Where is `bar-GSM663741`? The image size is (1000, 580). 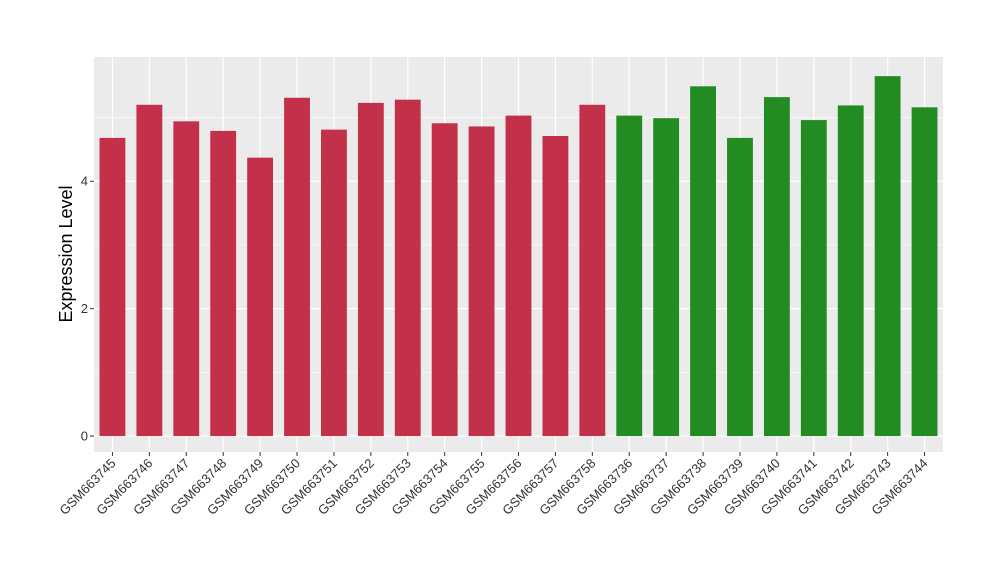 bar-GSM663741 is located at coordinates (813, 278).